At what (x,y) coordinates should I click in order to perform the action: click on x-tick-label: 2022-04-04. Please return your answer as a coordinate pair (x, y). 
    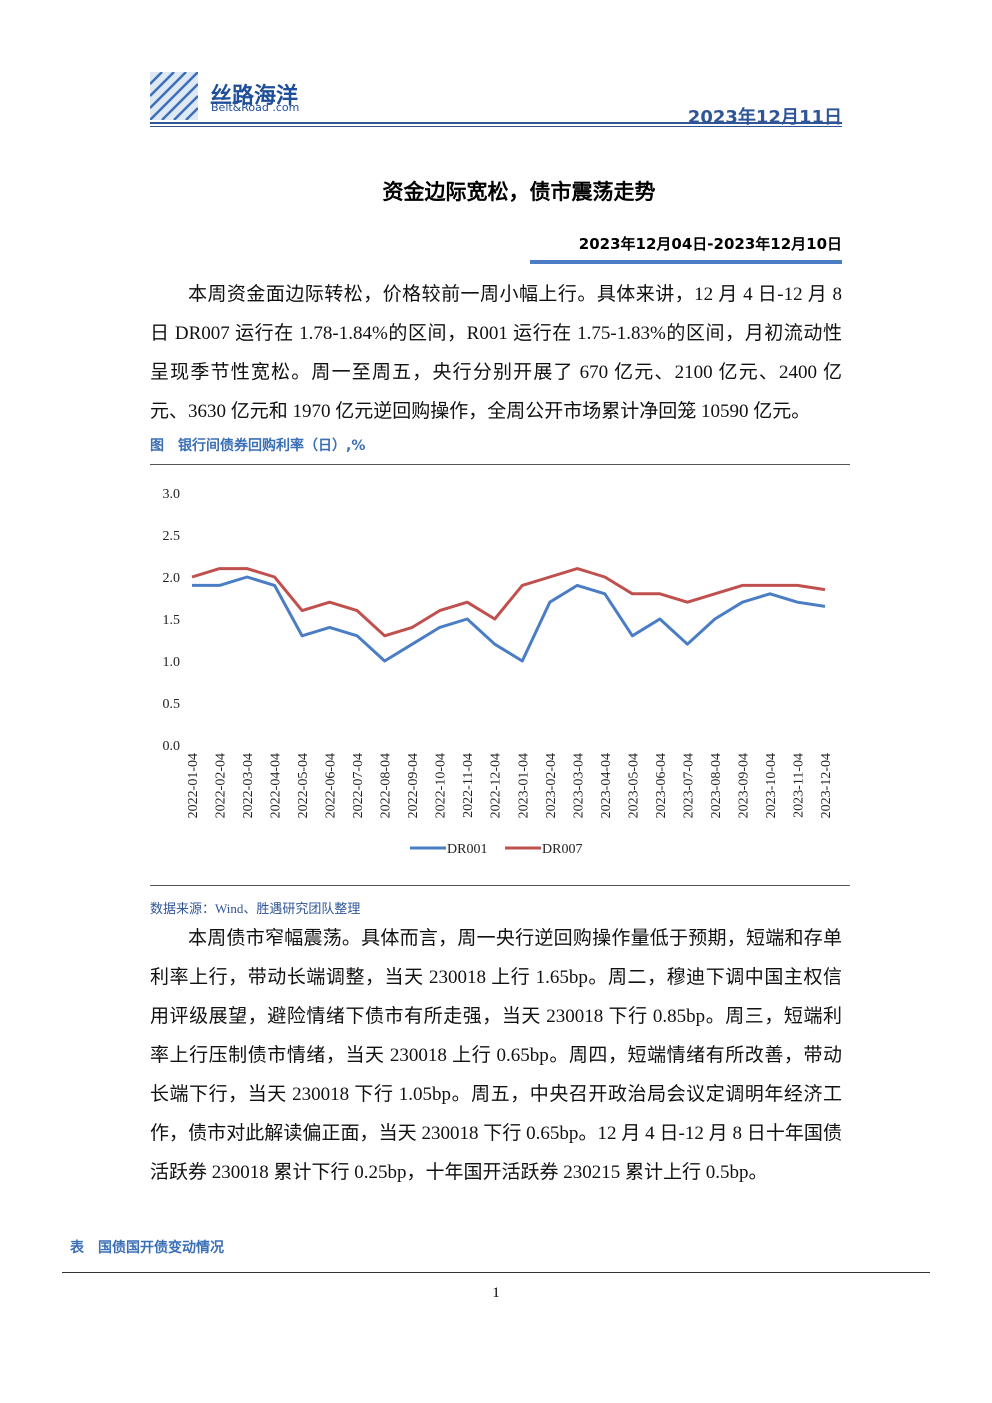
    Looking at the image, I should click on (276, 785).